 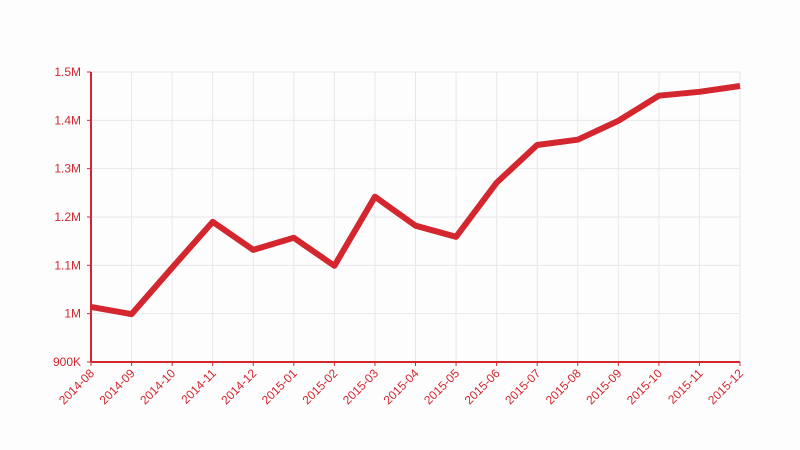 I want to click on y-tick-label: 900K, so click(x=67, y=362).